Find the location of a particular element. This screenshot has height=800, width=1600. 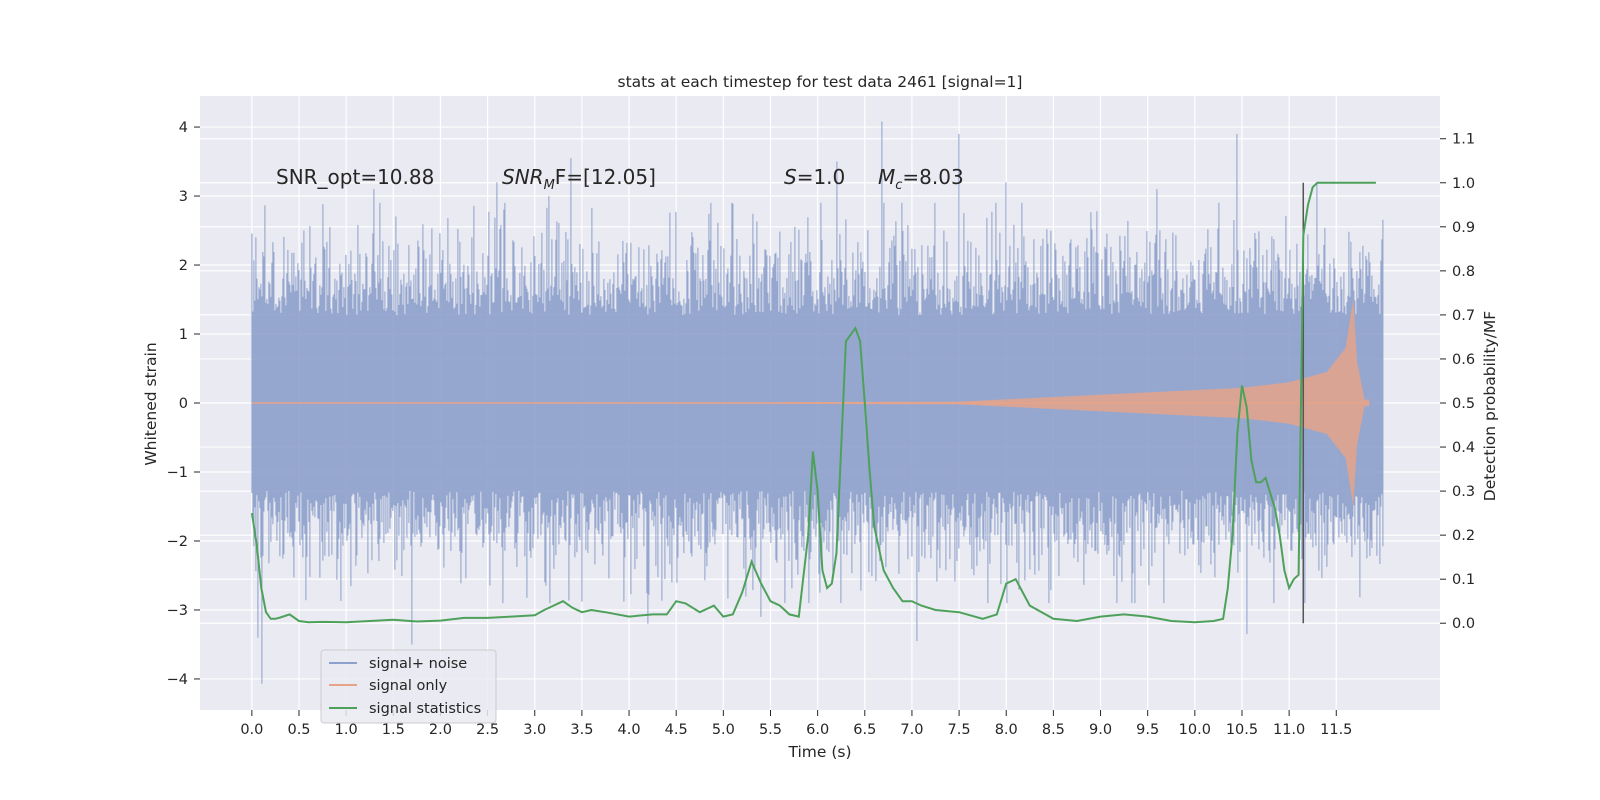

y2-tick-label-6: 0.6 is located at coordinates (1463, 360).